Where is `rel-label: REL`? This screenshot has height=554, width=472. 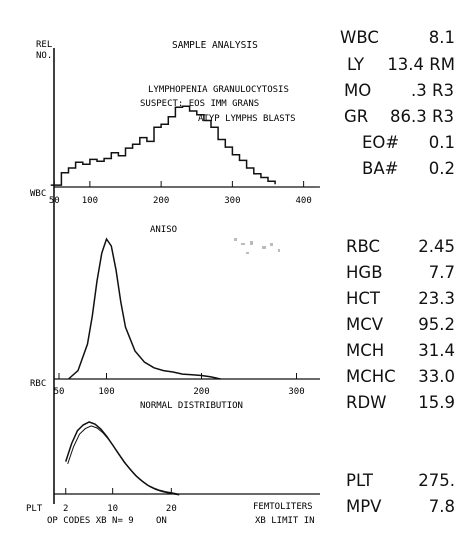 rel-label: REL is located at coordinates (44, 45).